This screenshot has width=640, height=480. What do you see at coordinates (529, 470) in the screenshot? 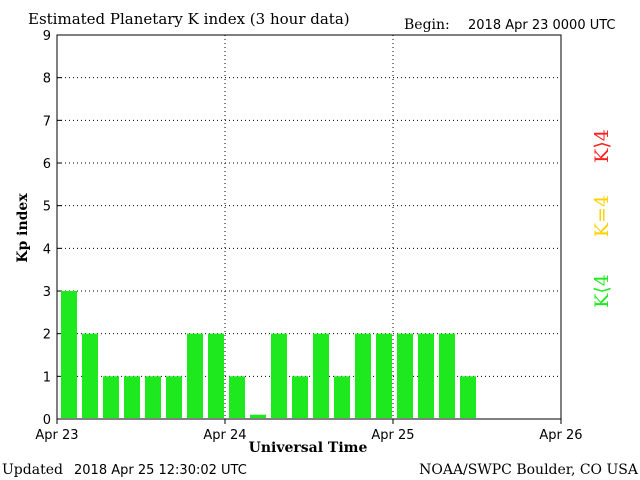
I see `source-credit: NOAA/SWPC Boulder, CO USA` at bounding box center [529, 470].